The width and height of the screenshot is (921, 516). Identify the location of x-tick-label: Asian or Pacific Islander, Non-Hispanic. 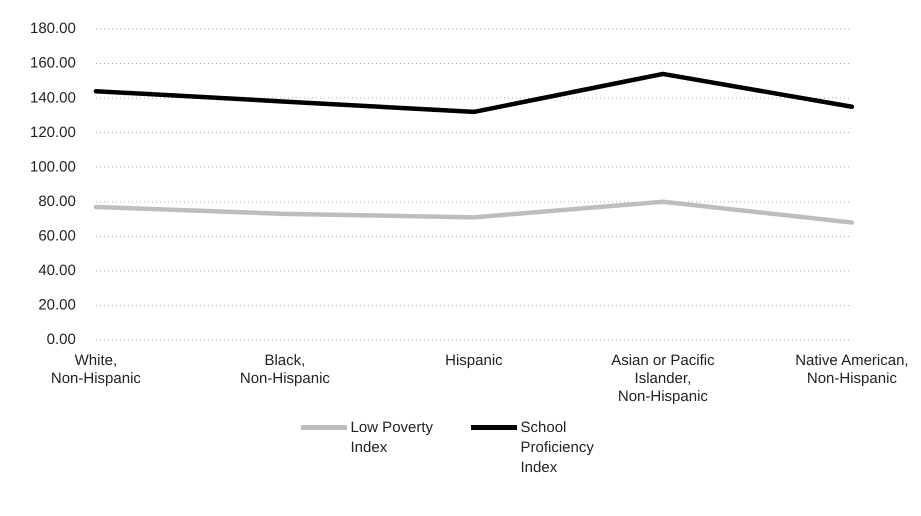
(663, 379).